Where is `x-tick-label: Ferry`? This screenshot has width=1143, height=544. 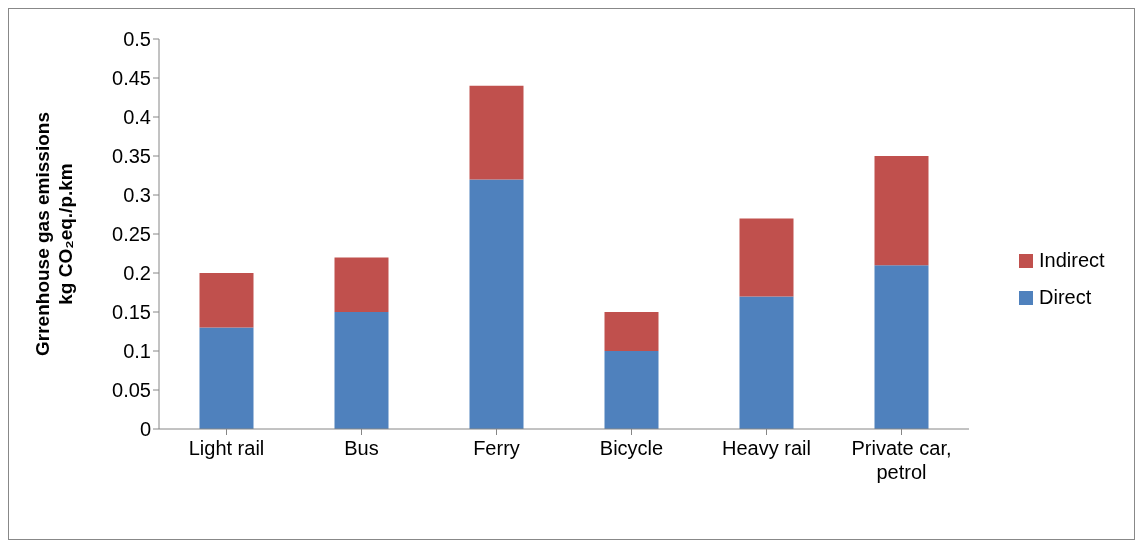
x-tick-label: Ferry is located at coordinates (496, 448).